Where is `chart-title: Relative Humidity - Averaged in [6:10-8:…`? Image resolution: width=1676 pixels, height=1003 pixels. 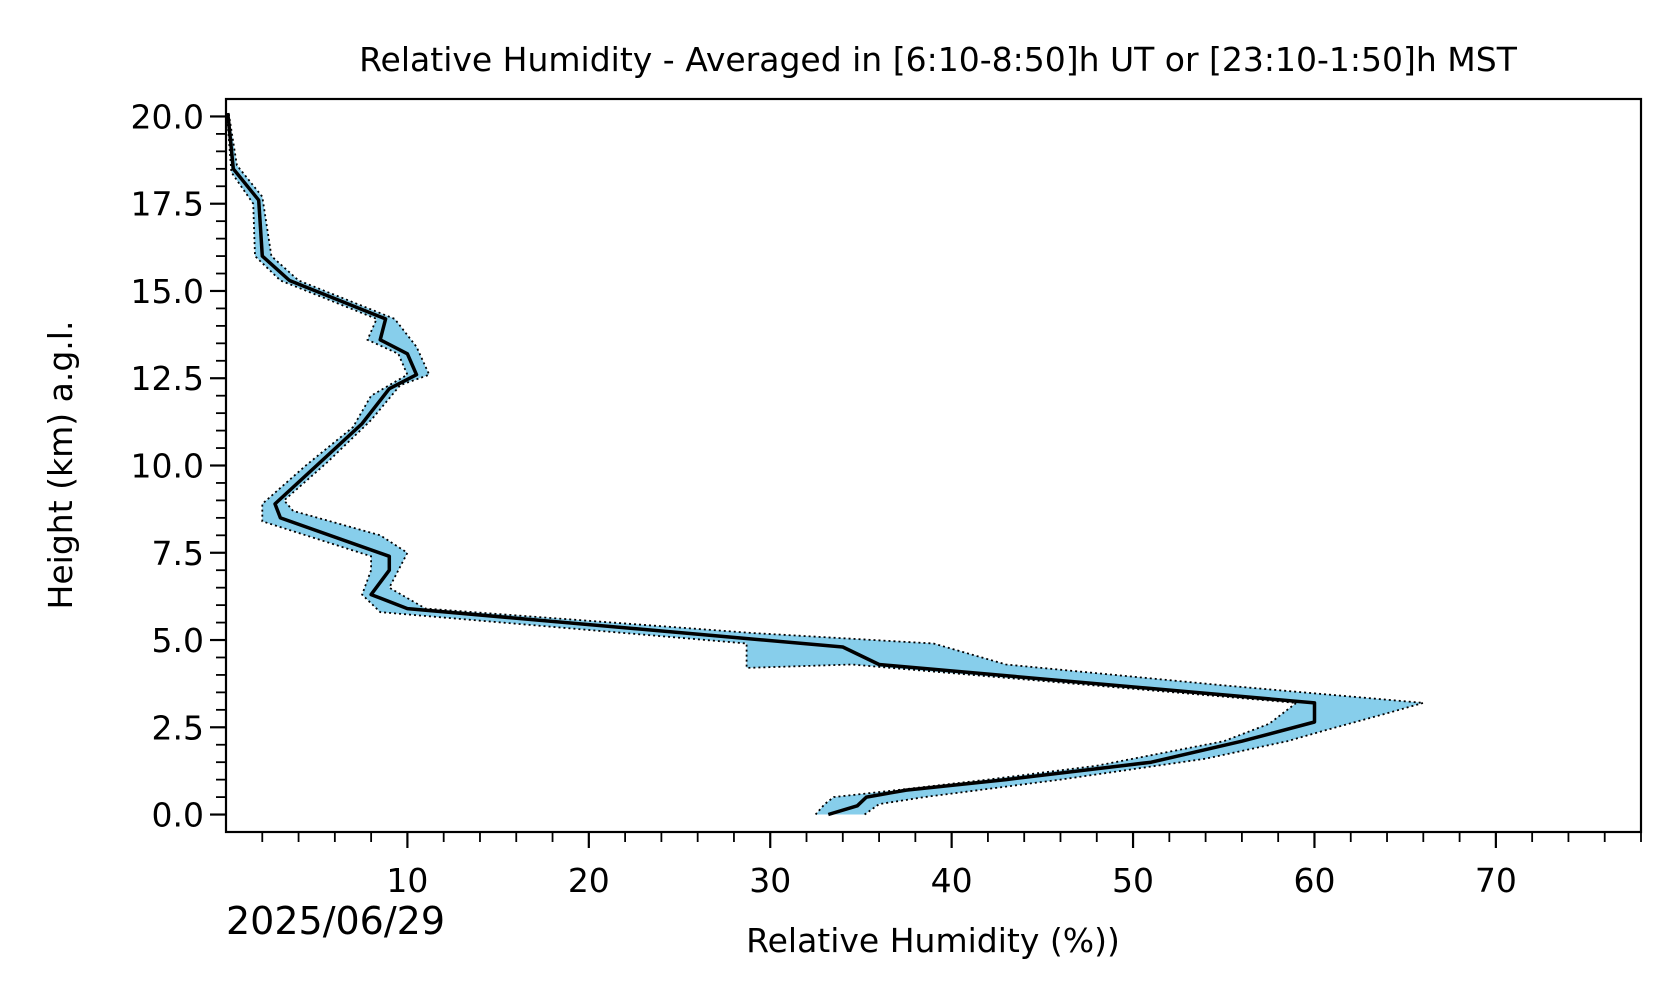 chart-title: Relative Humidity - Averaged in [6:10-8:… is located at coordinates (938, 59).